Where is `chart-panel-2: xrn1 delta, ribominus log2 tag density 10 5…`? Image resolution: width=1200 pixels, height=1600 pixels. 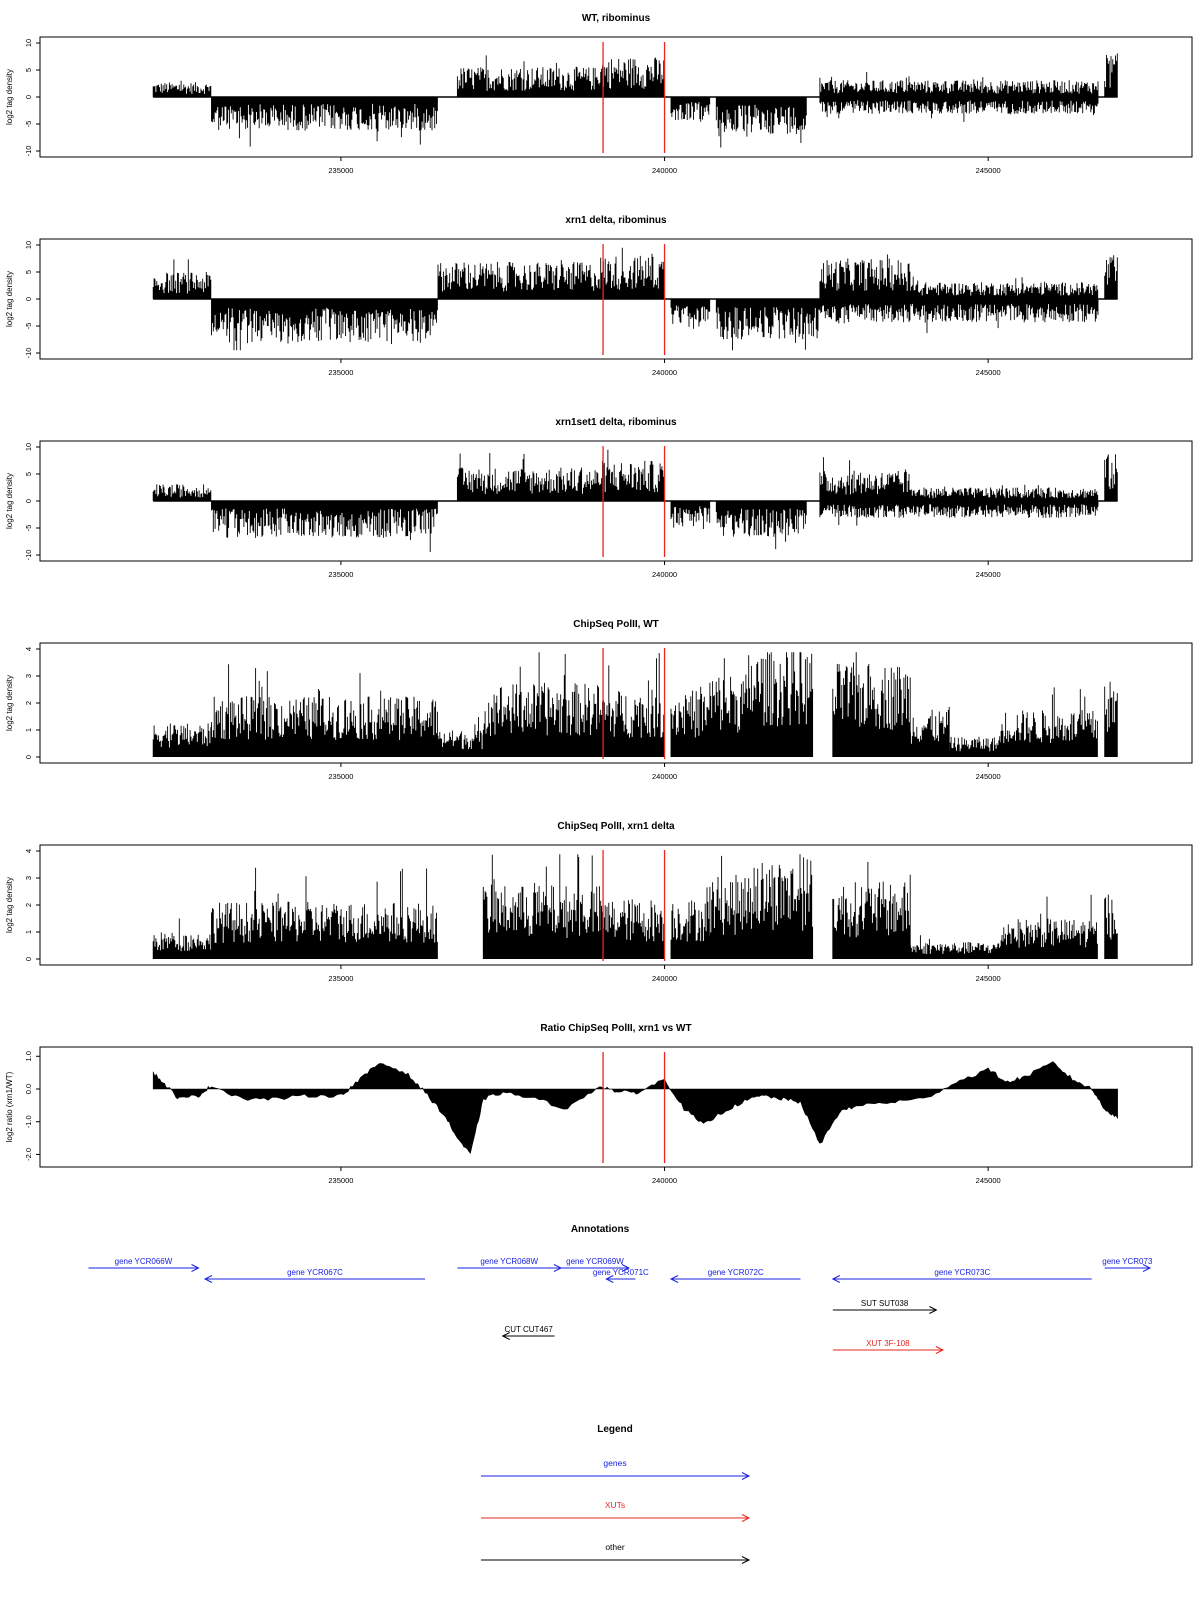
chart-panel-2: xrn1 delta, ribominus log2 tag density 10 5… is located at coordinates (599, 296).